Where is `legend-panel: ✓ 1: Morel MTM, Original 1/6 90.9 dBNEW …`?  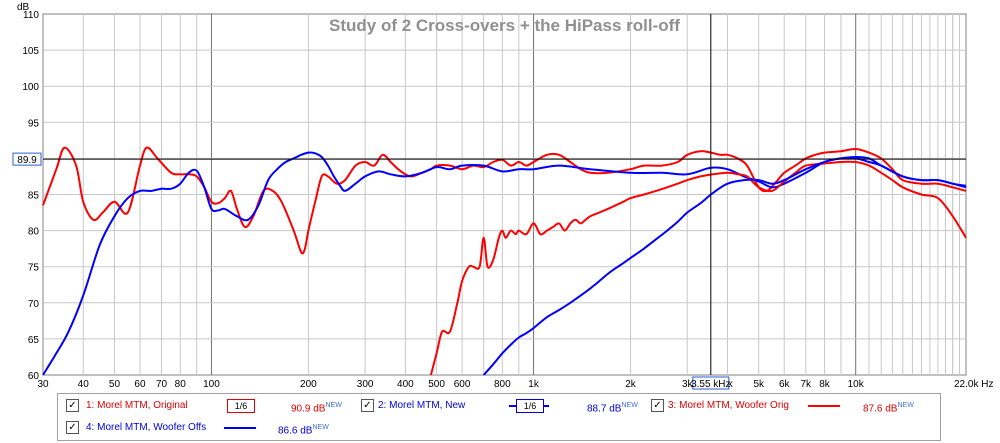
legend-panel: ✓ 1: Morel MTM, Original 1/6 90.9 dBNEW … is located at coordinates (499, 417).